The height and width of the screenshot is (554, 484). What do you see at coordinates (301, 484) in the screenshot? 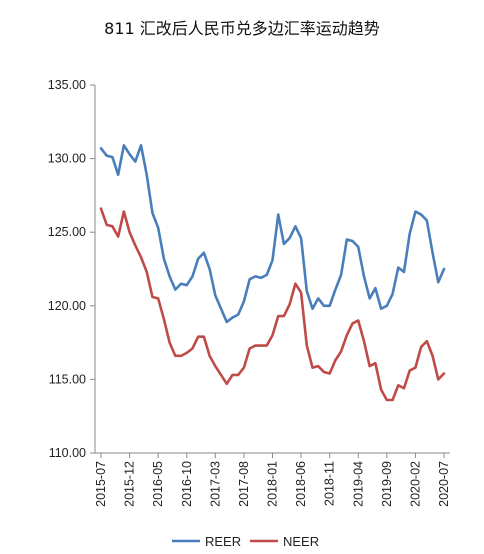
I see `x-tick-label: 2018-06` at bounding box center [301, 484].